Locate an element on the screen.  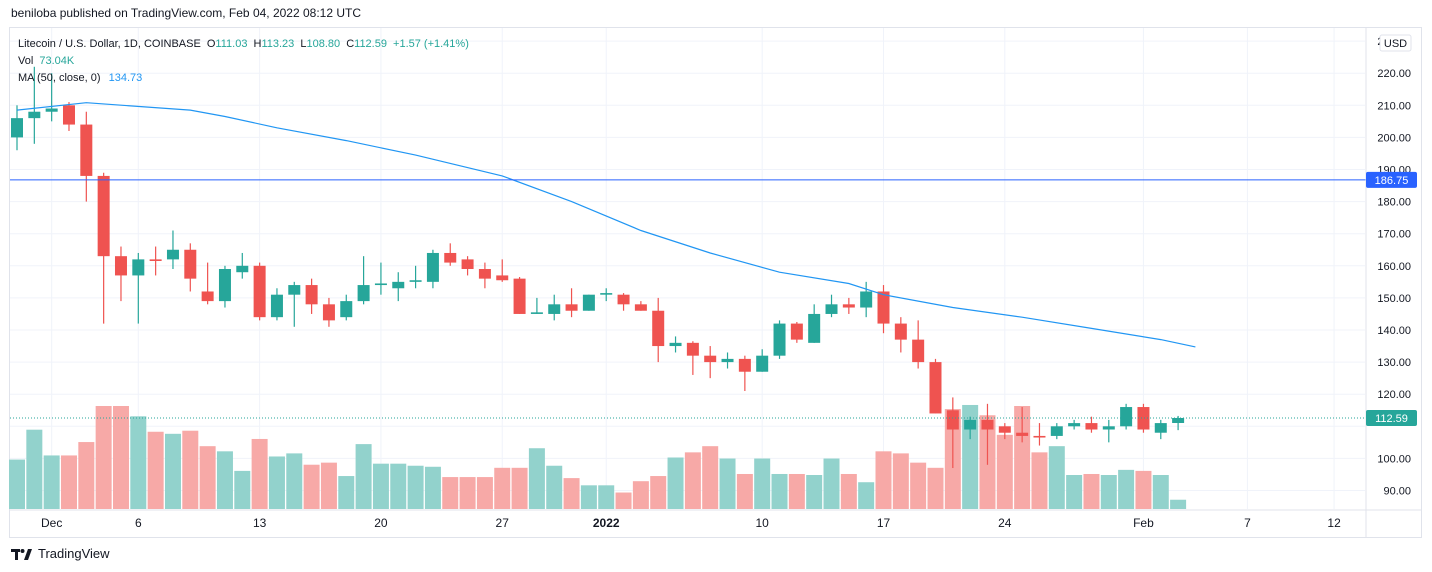
legend-ma-row: MA (50, close, 0) 134.73 is located at coordinates (243, 78).